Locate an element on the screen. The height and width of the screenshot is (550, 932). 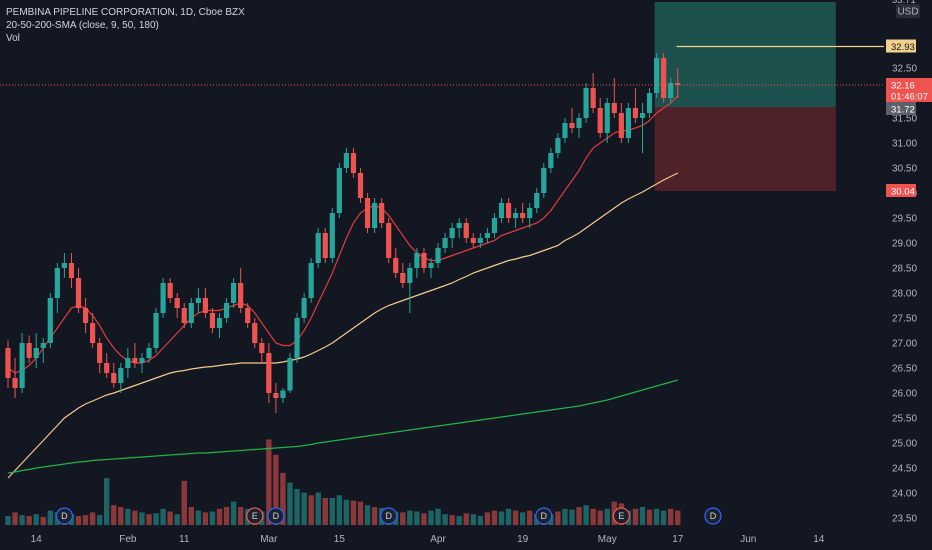
price-tick-label: 25.00 is located at coordinates (904, 444).